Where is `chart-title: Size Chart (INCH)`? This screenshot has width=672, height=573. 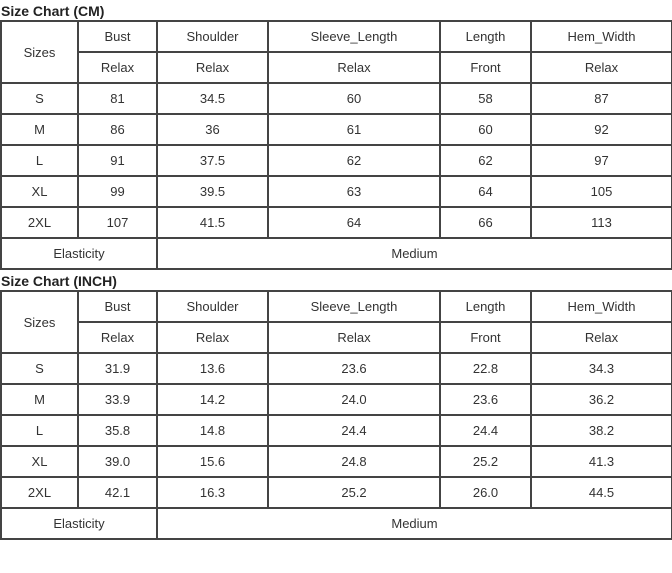
chart-title: Size Chart (INCH) is located at coordinates (59, 281).